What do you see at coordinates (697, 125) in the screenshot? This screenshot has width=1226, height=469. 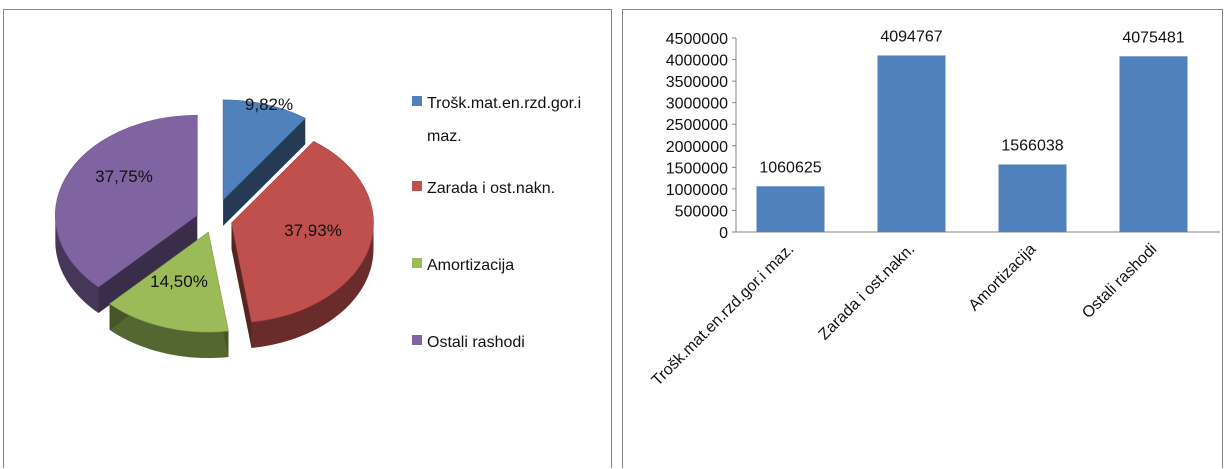 I see `y-tick-label: 2500000` at bounding box center [697, 125].